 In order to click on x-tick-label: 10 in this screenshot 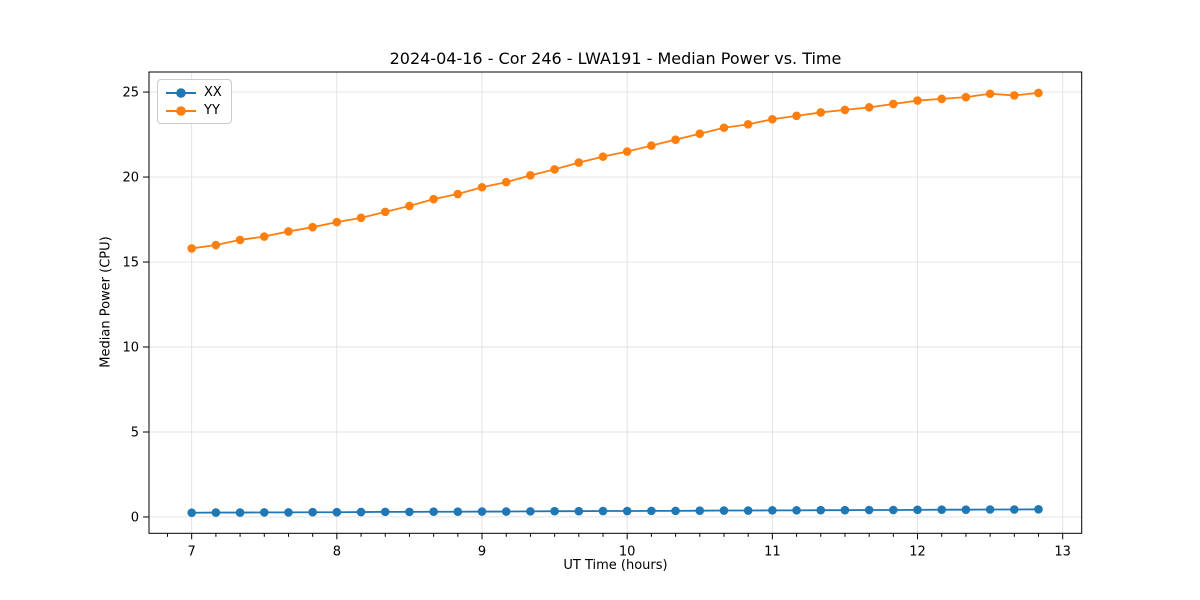, I will do `click(627, 551)`.